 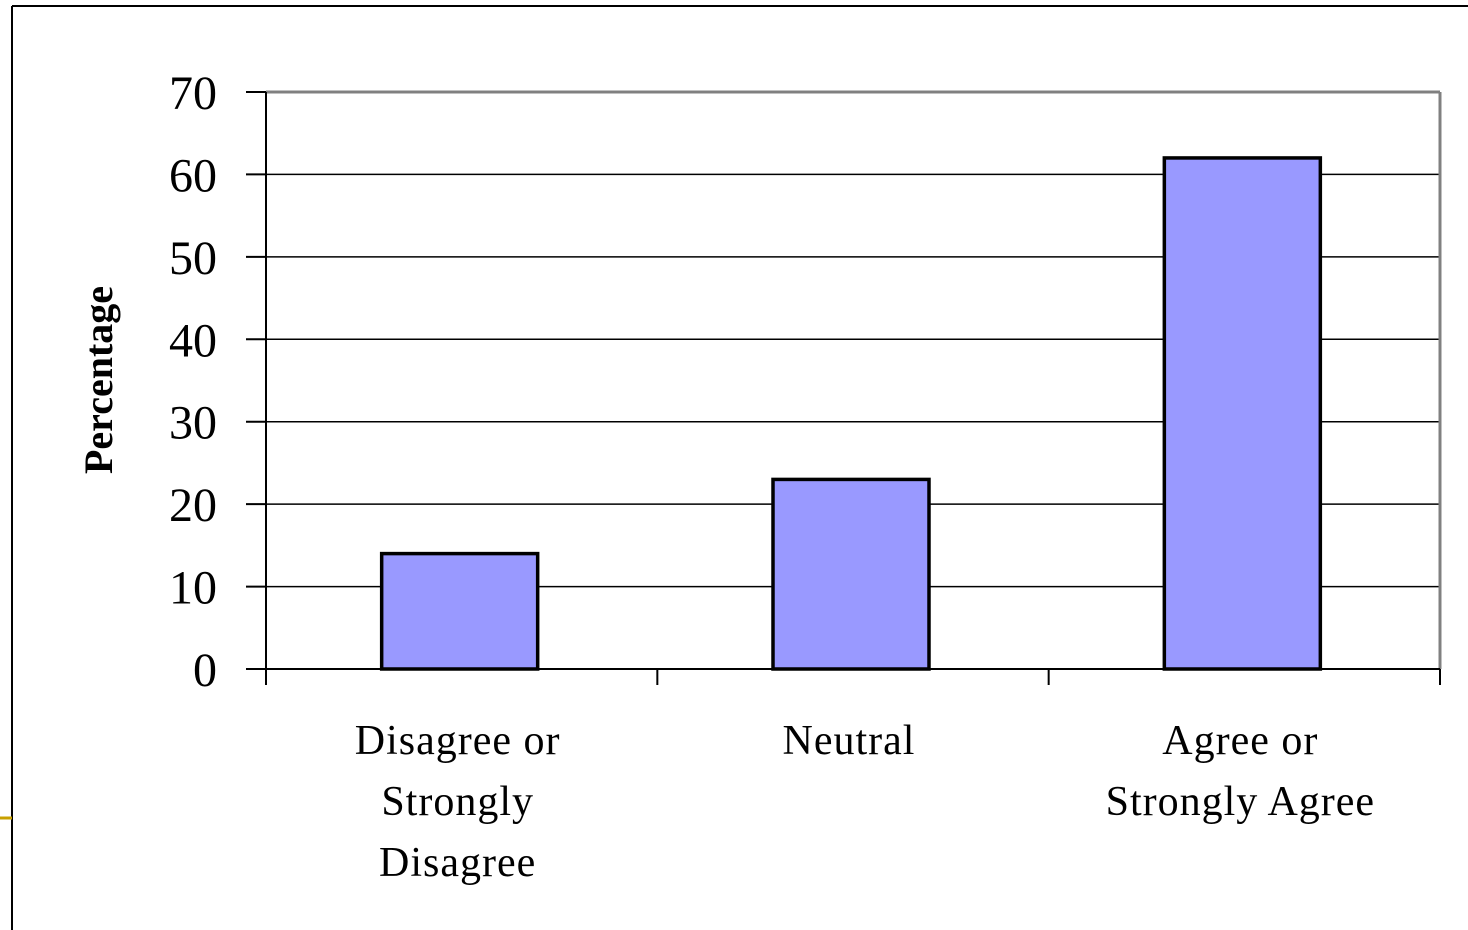 I want to click on y-axis-title: Percentage, so click(x=98, y=380).